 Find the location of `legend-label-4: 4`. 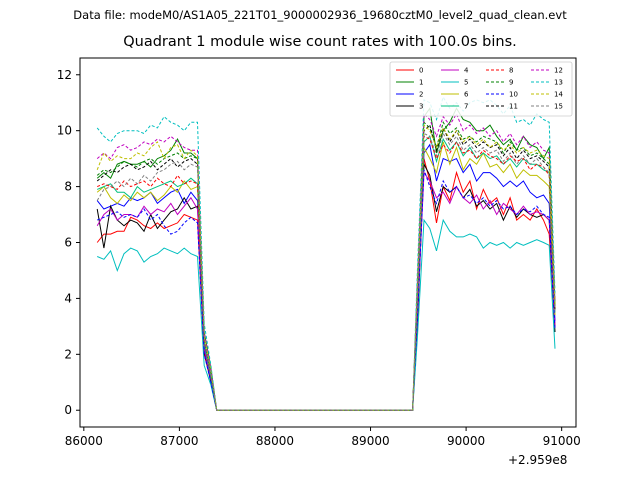

legend-label-4: 4 is located at coordinates (466, 71).